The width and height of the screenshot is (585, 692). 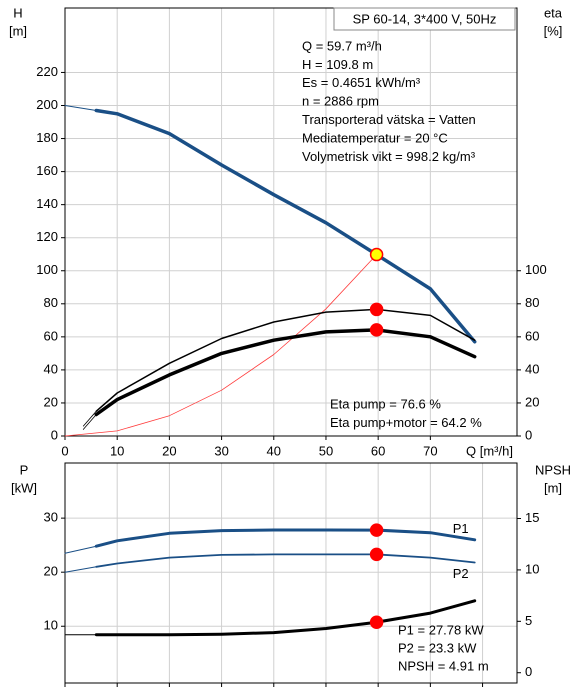 What do you see at coordinates (169, 450) in the screenshot?
I see `x-tick-label: 20` at bounding box center [169, 450].